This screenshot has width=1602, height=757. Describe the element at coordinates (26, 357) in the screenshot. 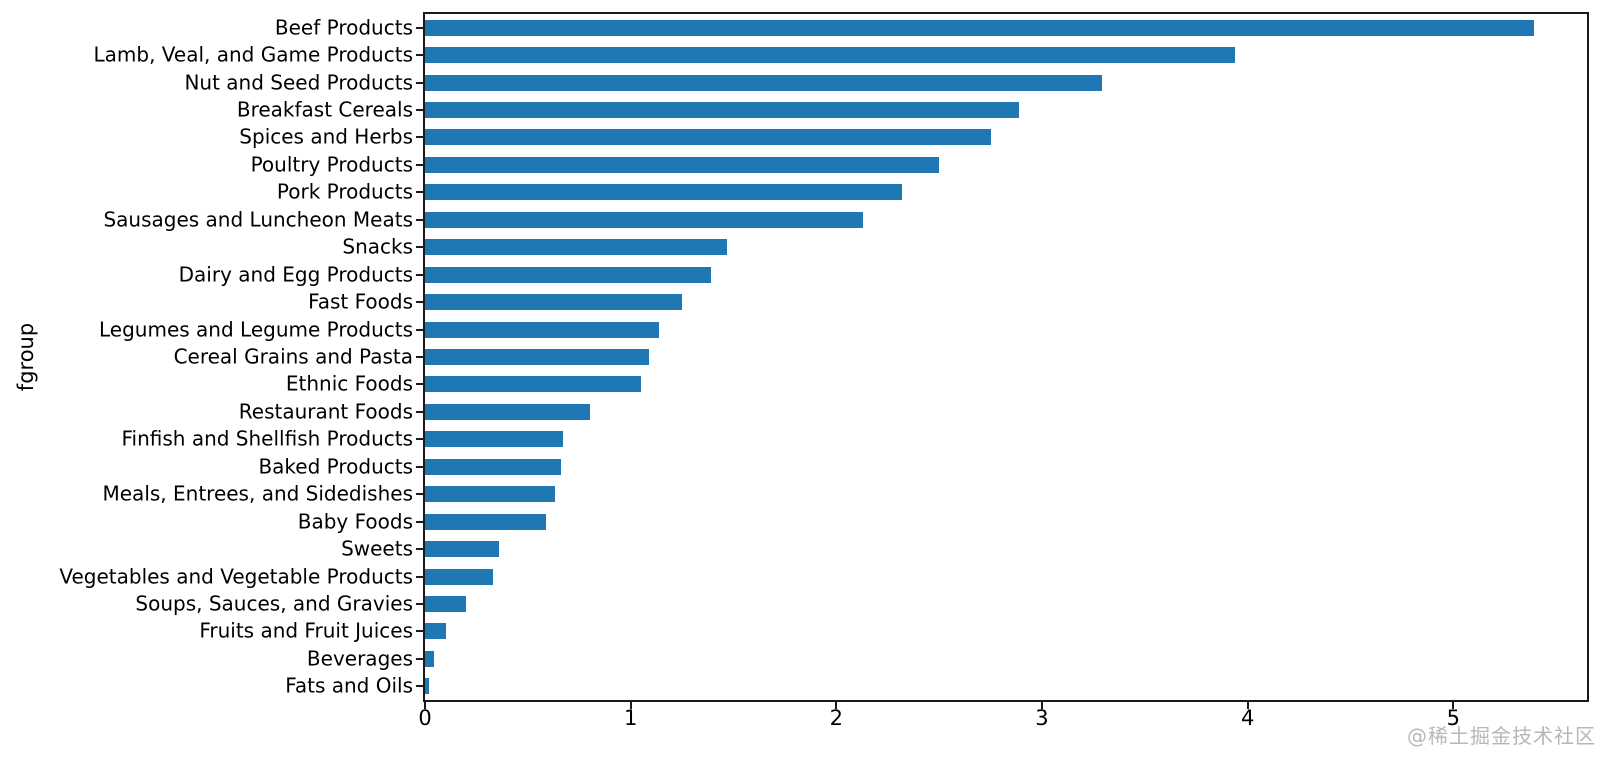

I see `y-axis-label: fgroup` at that location.